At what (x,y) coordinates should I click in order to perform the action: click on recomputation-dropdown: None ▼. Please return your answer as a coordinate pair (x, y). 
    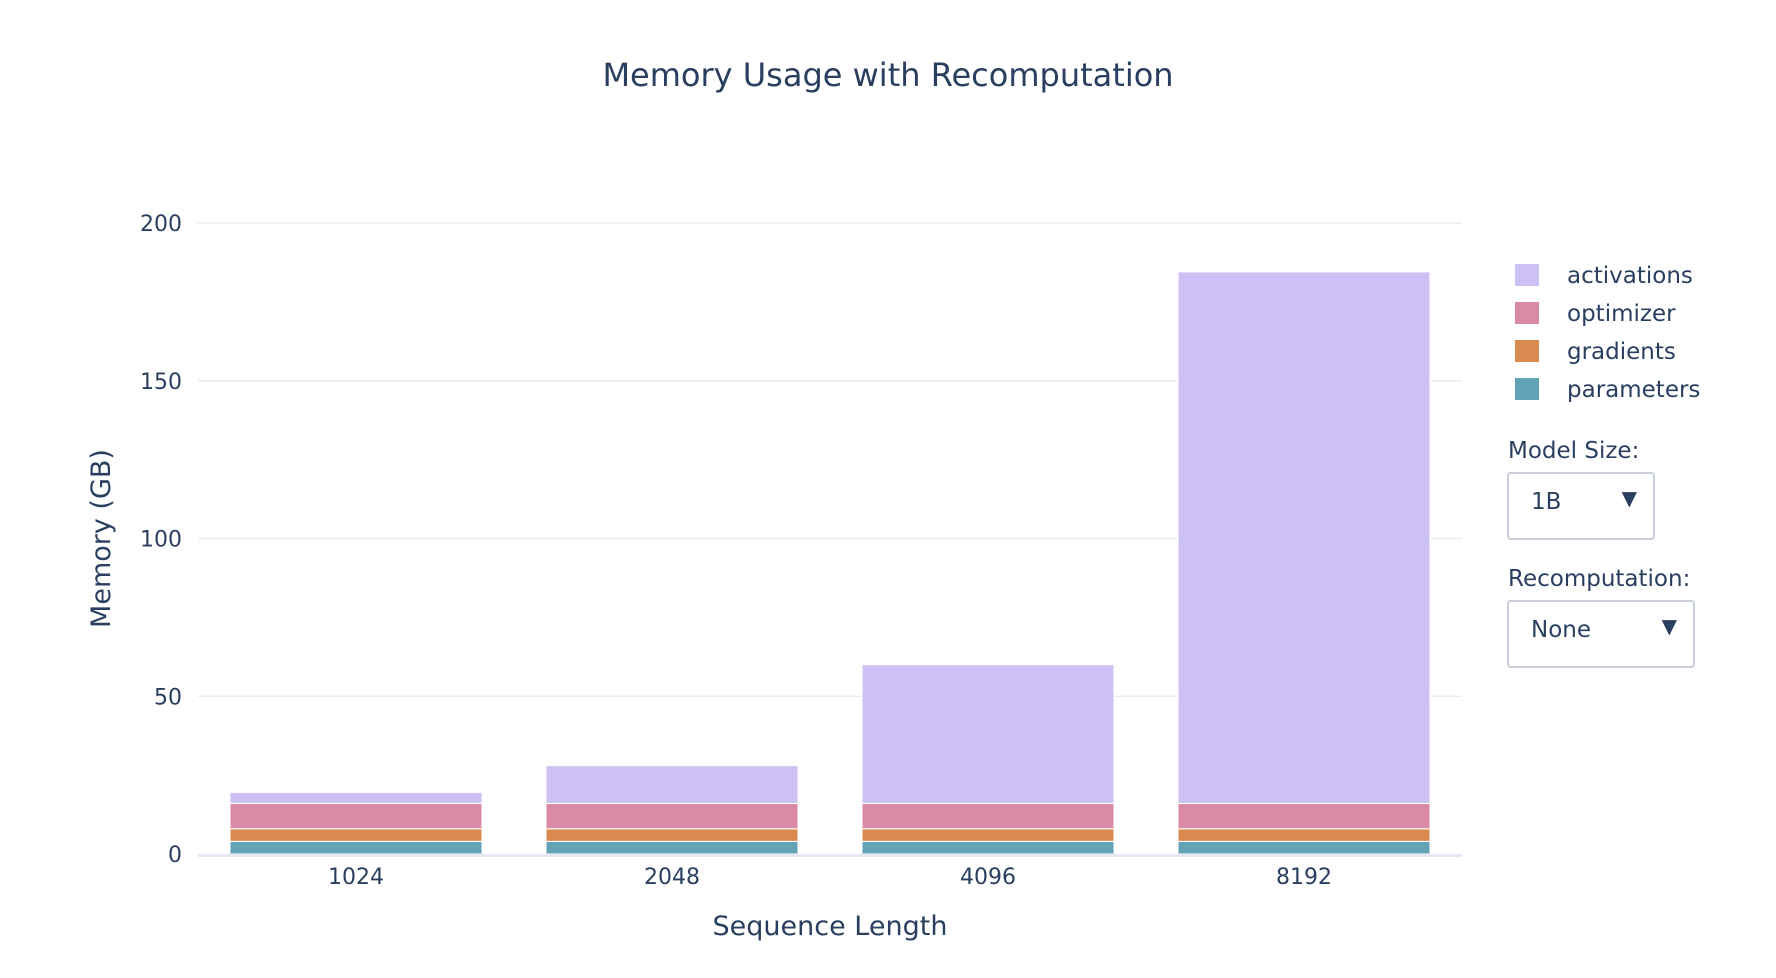
    Looking at the image, I should click on (1601, 634).